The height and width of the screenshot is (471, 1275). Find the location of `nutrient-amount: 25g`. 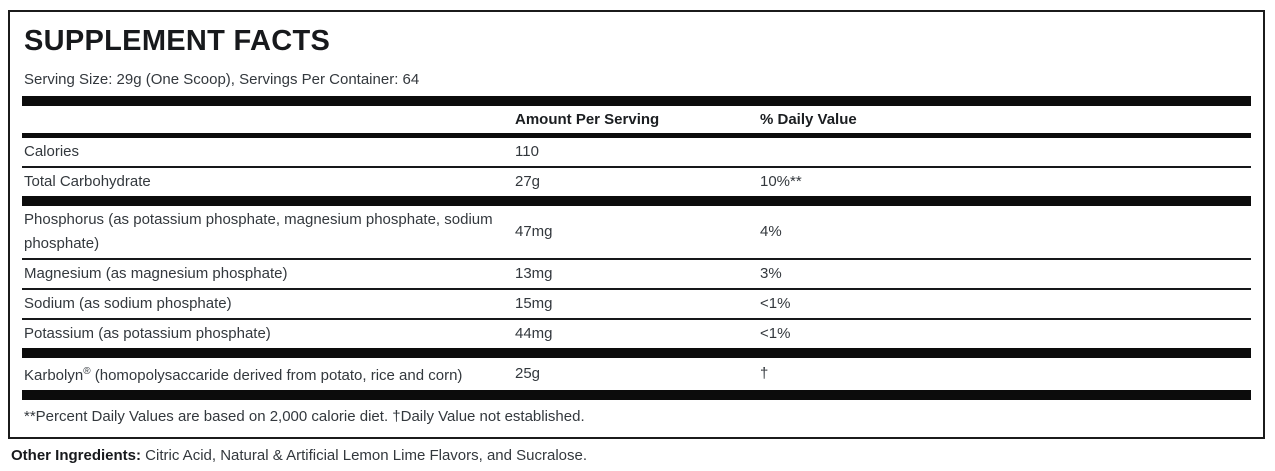

nutrient-amount: 25g is located at coordinates (528, 374).